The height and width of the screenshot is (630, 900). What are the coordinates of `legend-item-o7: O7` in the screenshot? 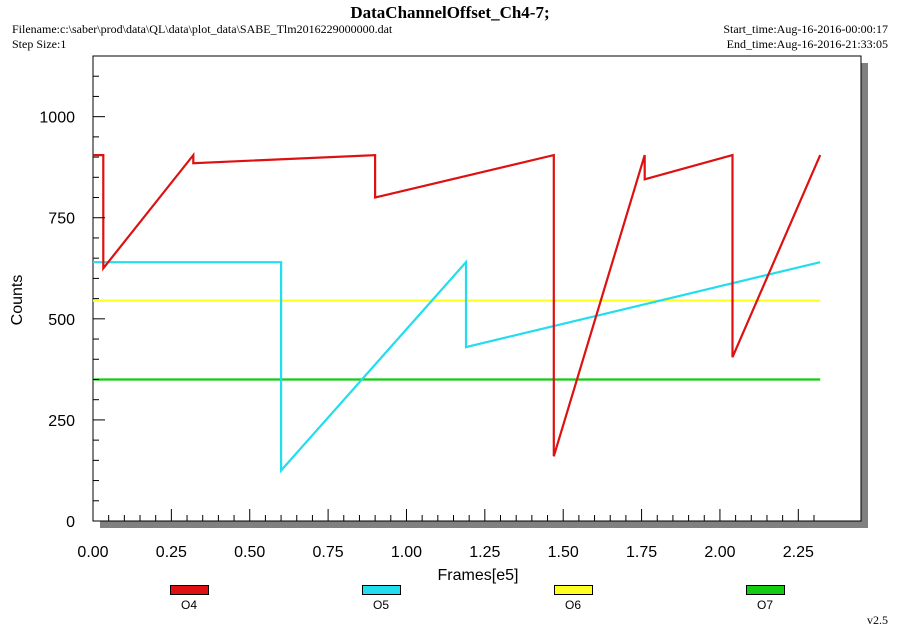 It's located at (765, 598).